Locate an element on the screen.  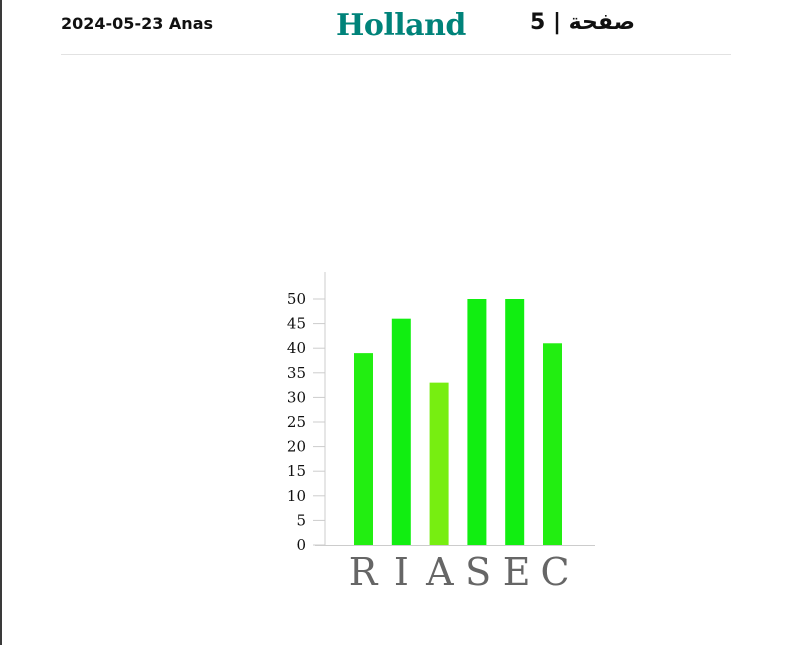
y-tick-label: 15 is located at coordinates (296, 471).